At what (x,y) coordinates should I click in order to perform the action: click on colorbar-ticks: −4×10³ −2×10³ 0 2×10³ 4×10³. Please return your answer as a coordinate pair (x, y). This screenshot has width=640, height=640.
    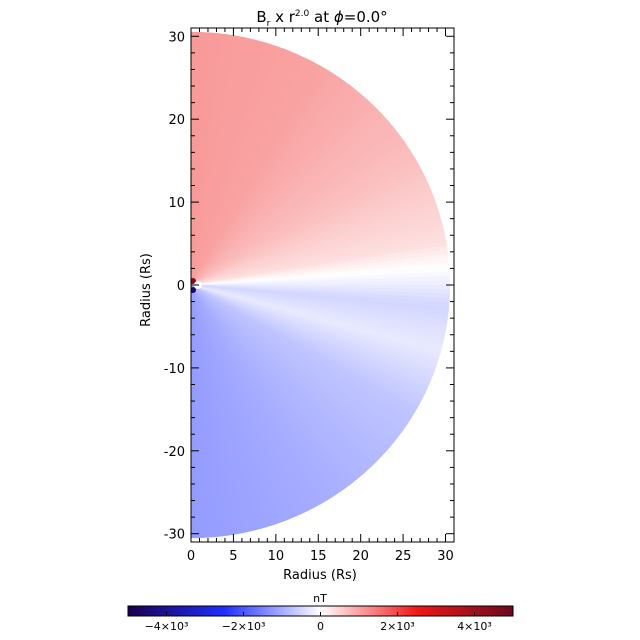
    Looking at the image, I should click on (318, 622).